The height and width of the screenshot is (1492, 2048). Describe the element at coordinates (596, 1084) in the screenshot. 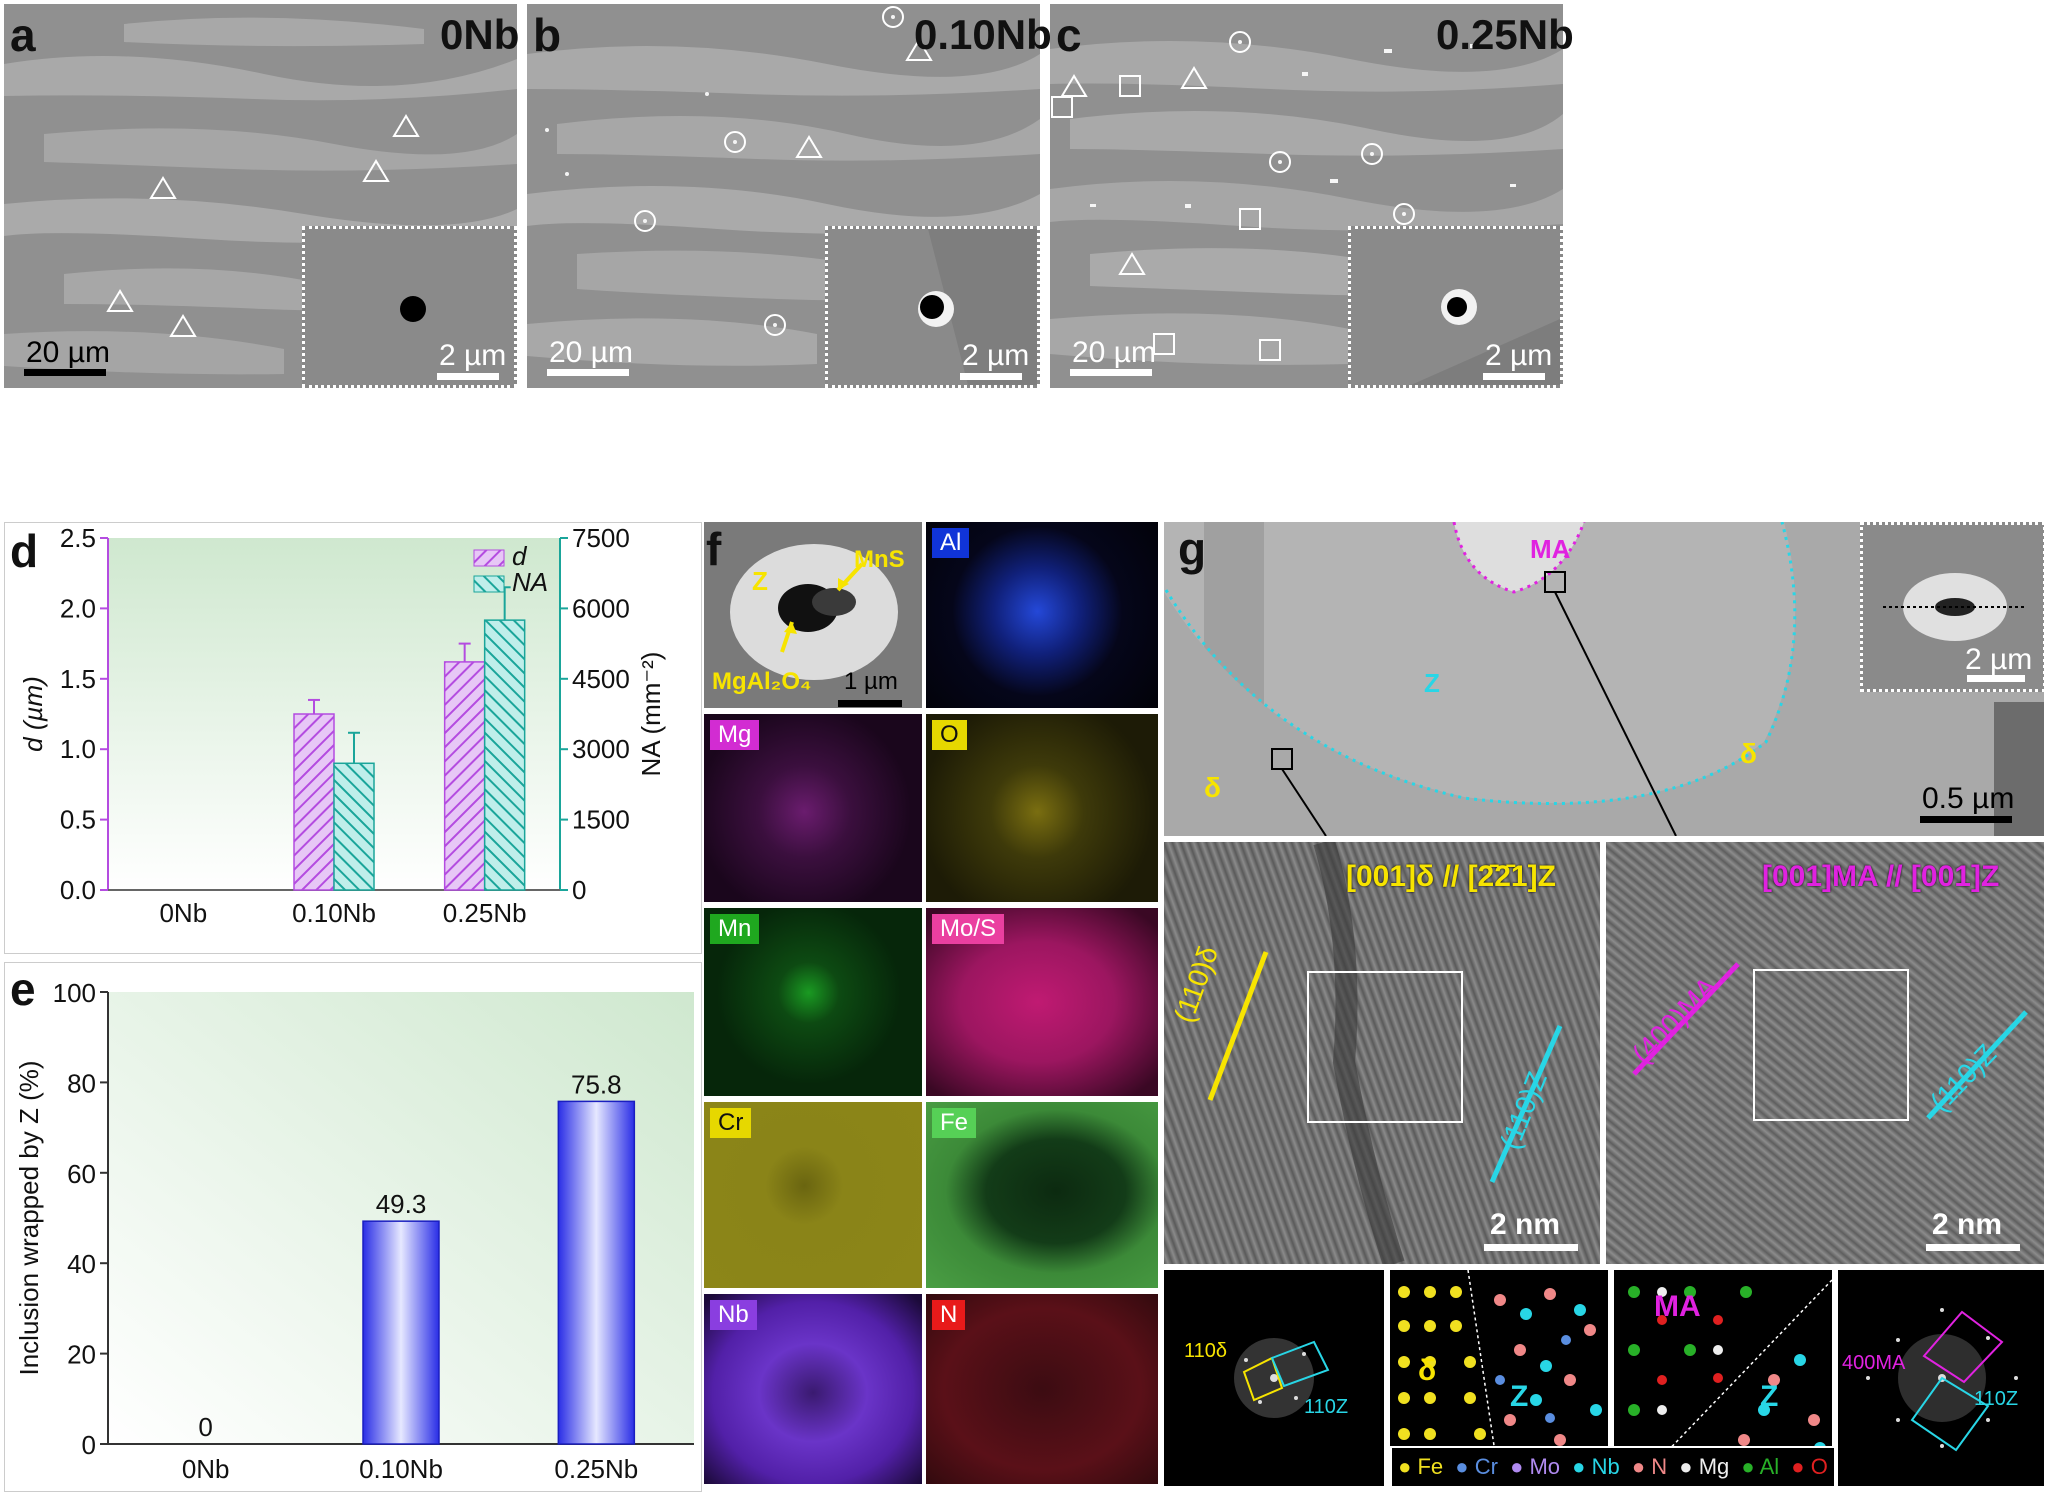

I see `data-label: 75.8` at that location.